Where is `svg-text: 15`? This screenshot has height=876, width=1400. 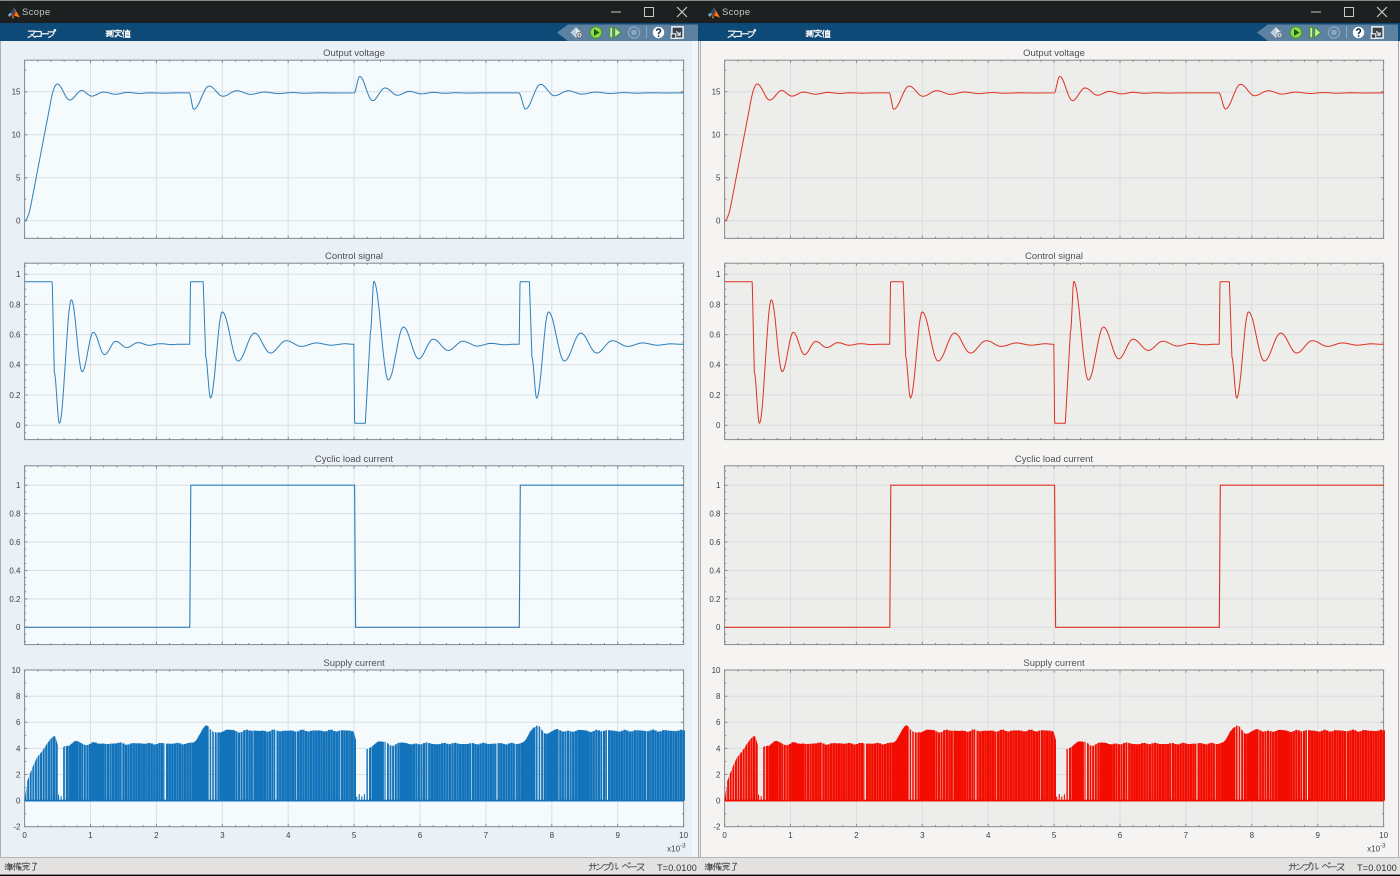
svg-text: 15 is located at coordinates (16, 92).